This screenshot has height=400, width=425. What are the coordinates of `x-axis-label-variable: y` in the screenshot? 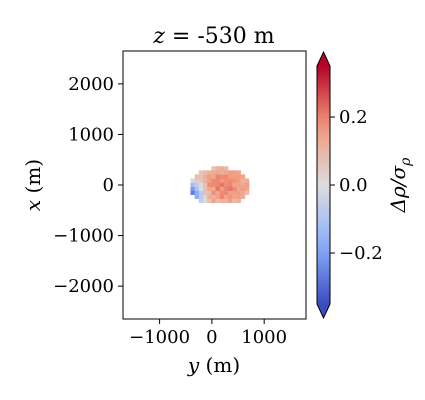 It's located at (193, 365).